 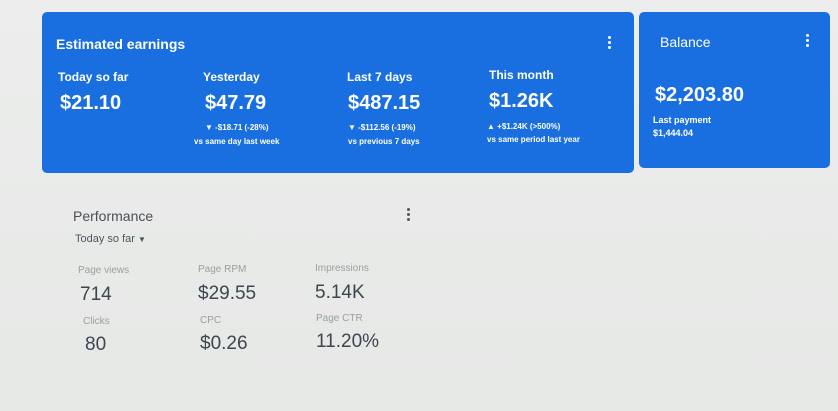 I want to click on metric-value: $487.15, so click(x=384, y=103).